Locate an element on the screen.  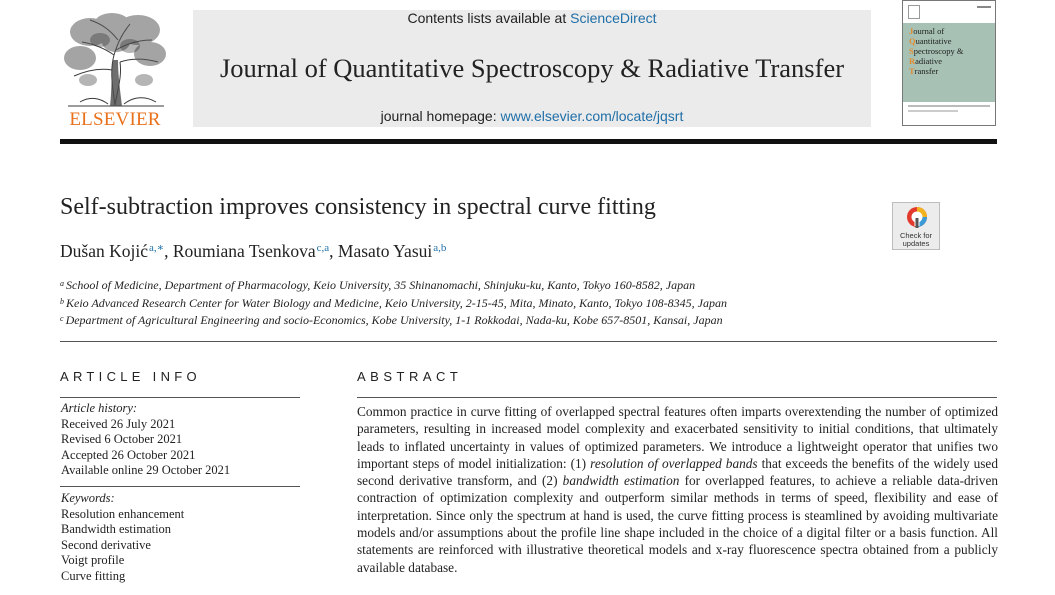
cover-title-line: Radiative is located at coordinates (926, 61).